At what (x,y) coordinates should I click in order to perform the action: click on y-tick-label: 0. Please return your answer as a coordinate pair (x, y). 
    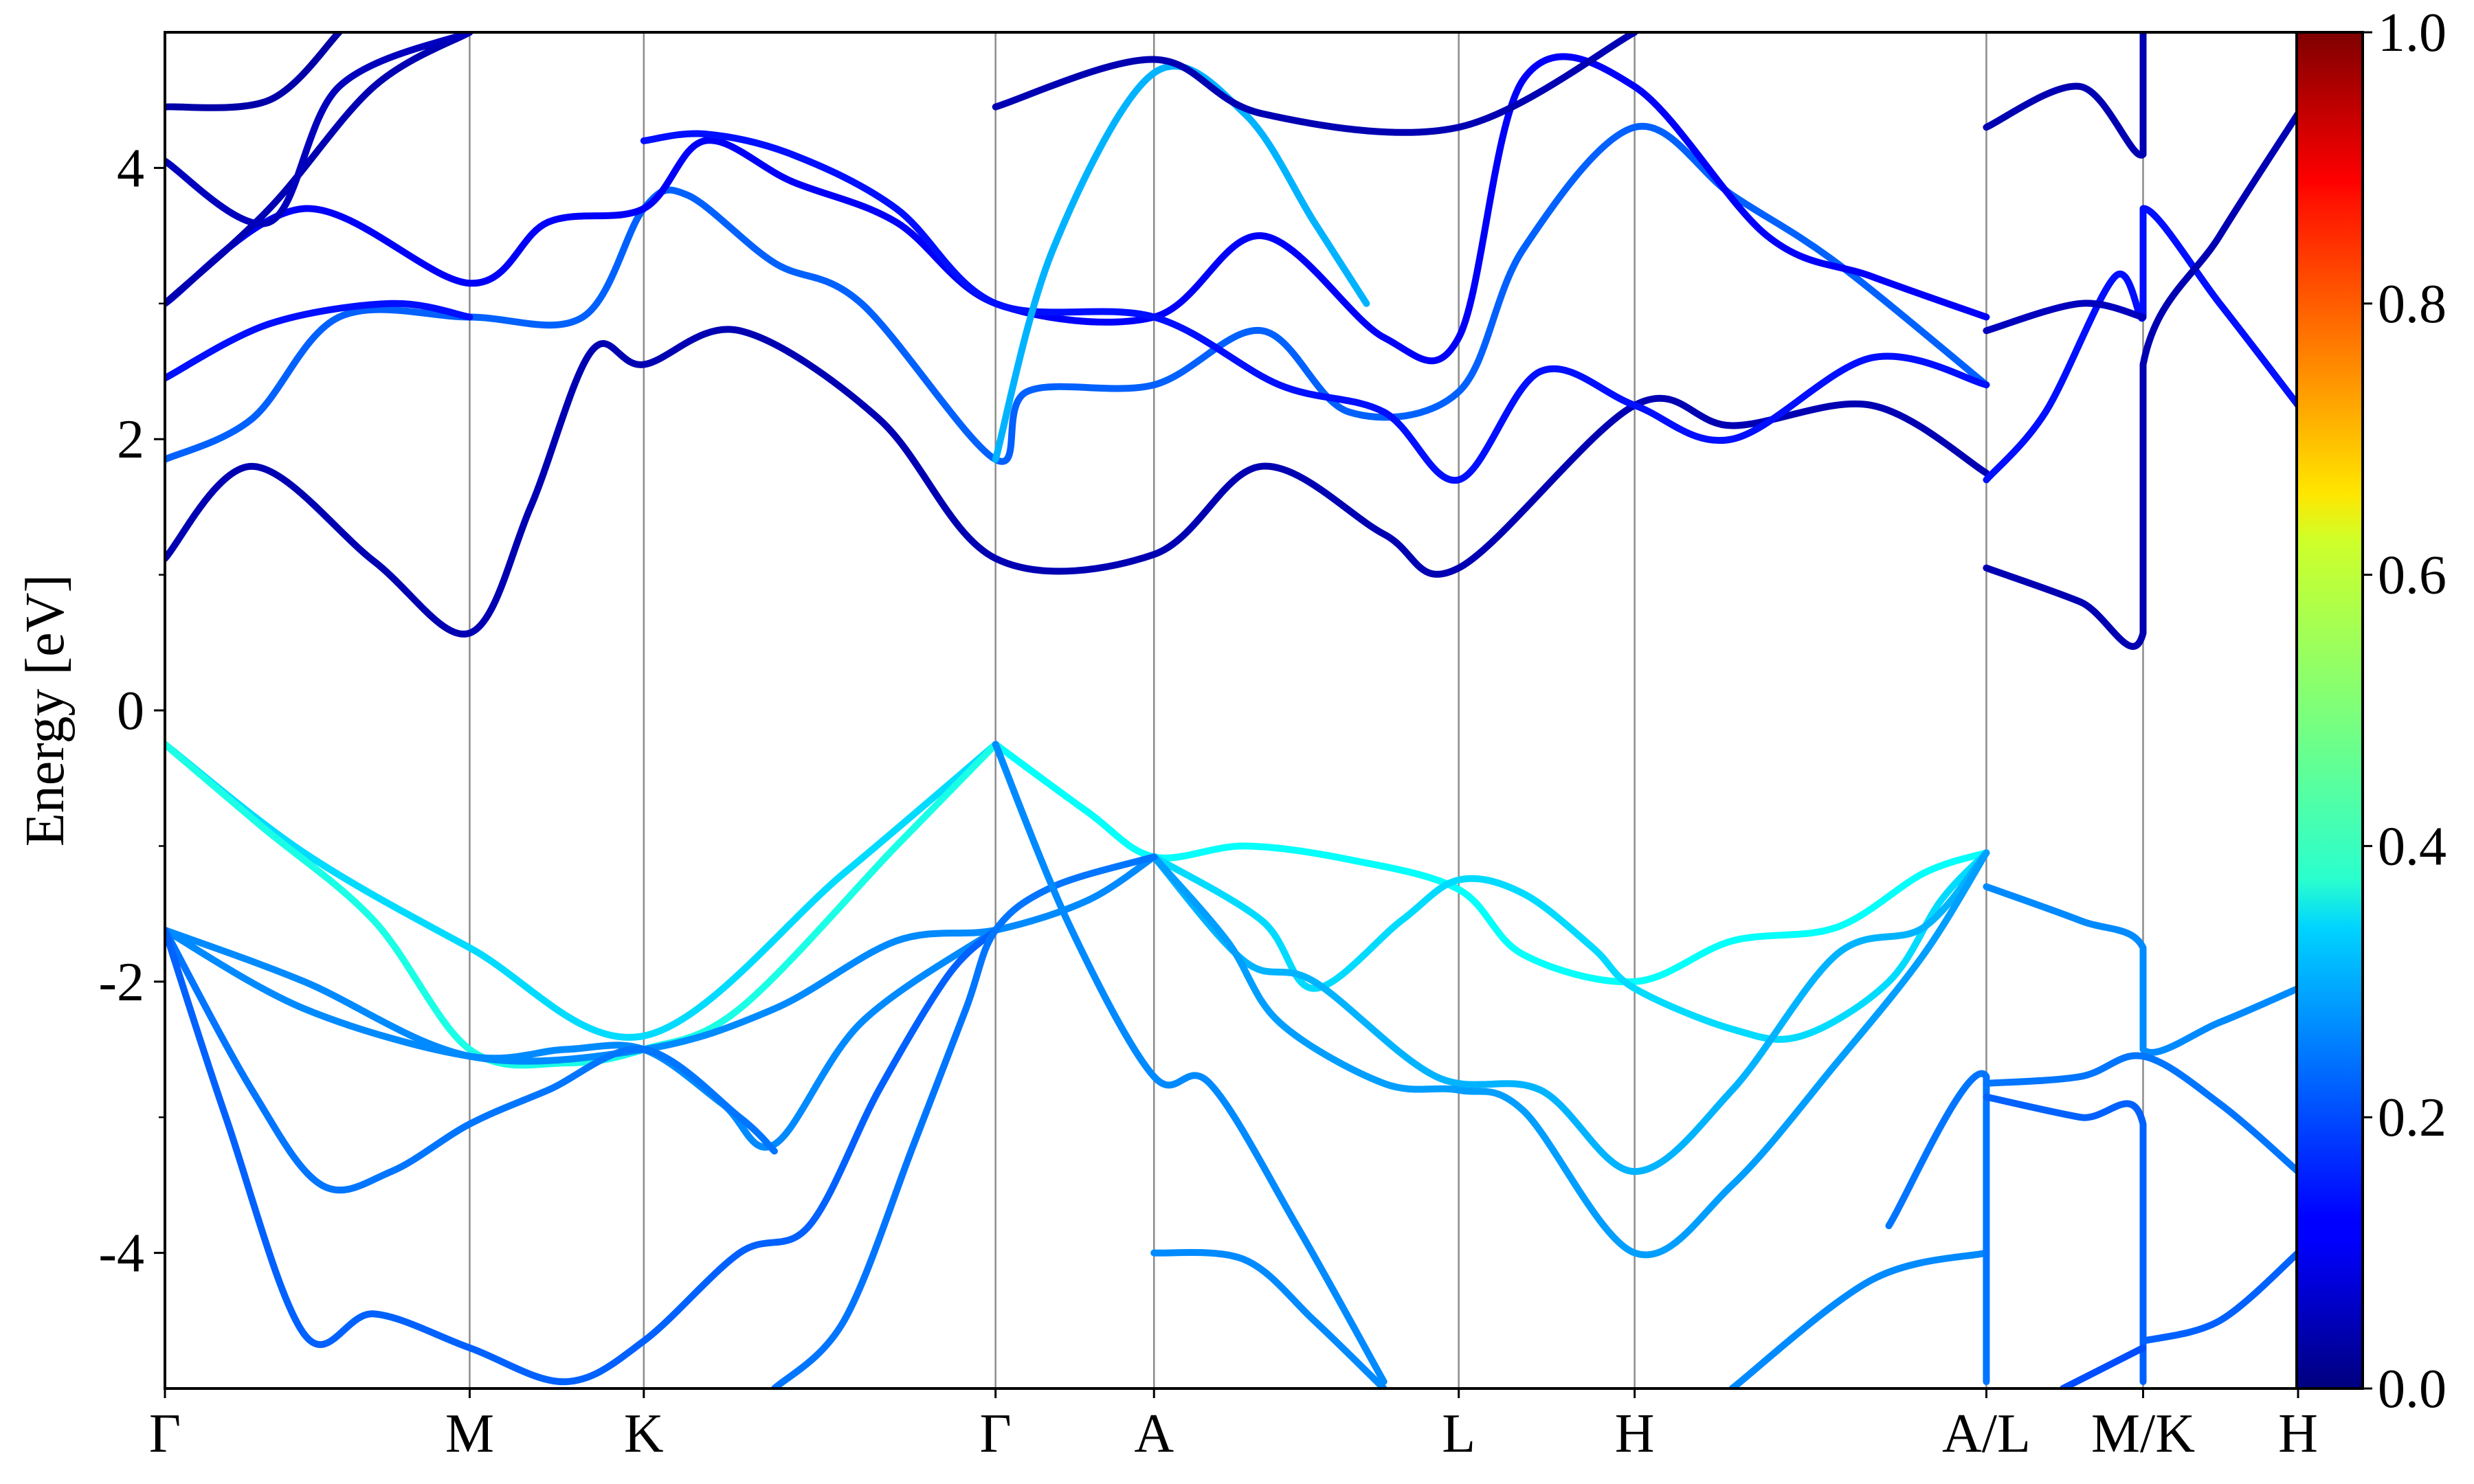
    Looking at the image, I should click on (130, 711).